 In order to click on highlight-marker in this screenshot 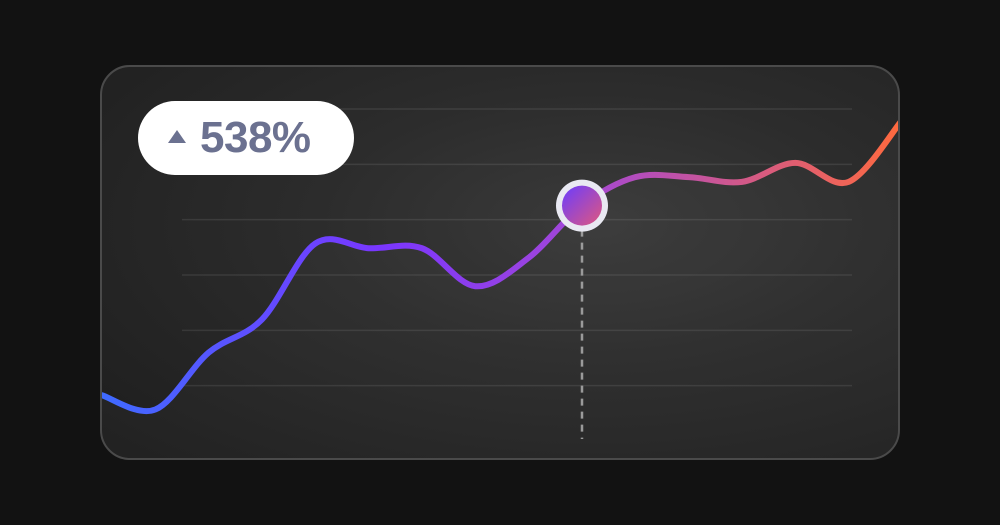, I will do `click(582, 205)`.